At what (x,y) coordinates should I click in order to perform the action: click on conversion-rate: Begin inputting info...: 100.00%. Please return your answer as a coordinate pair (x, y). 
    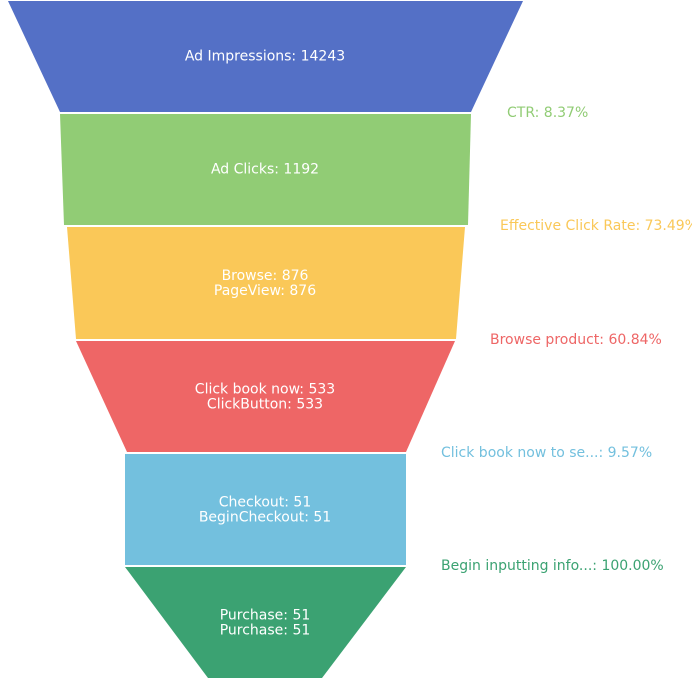
    Looking at the image, I should click on (552, 566).